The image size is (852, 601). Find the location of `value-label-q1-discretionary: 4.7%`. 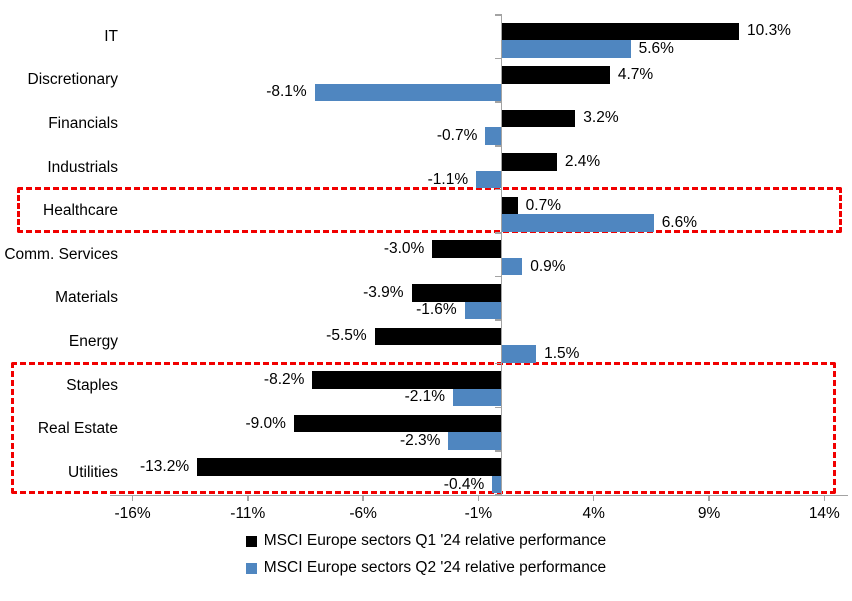

value-label-q1-discretionary: 4.7% is located at coordinates (635, 74).